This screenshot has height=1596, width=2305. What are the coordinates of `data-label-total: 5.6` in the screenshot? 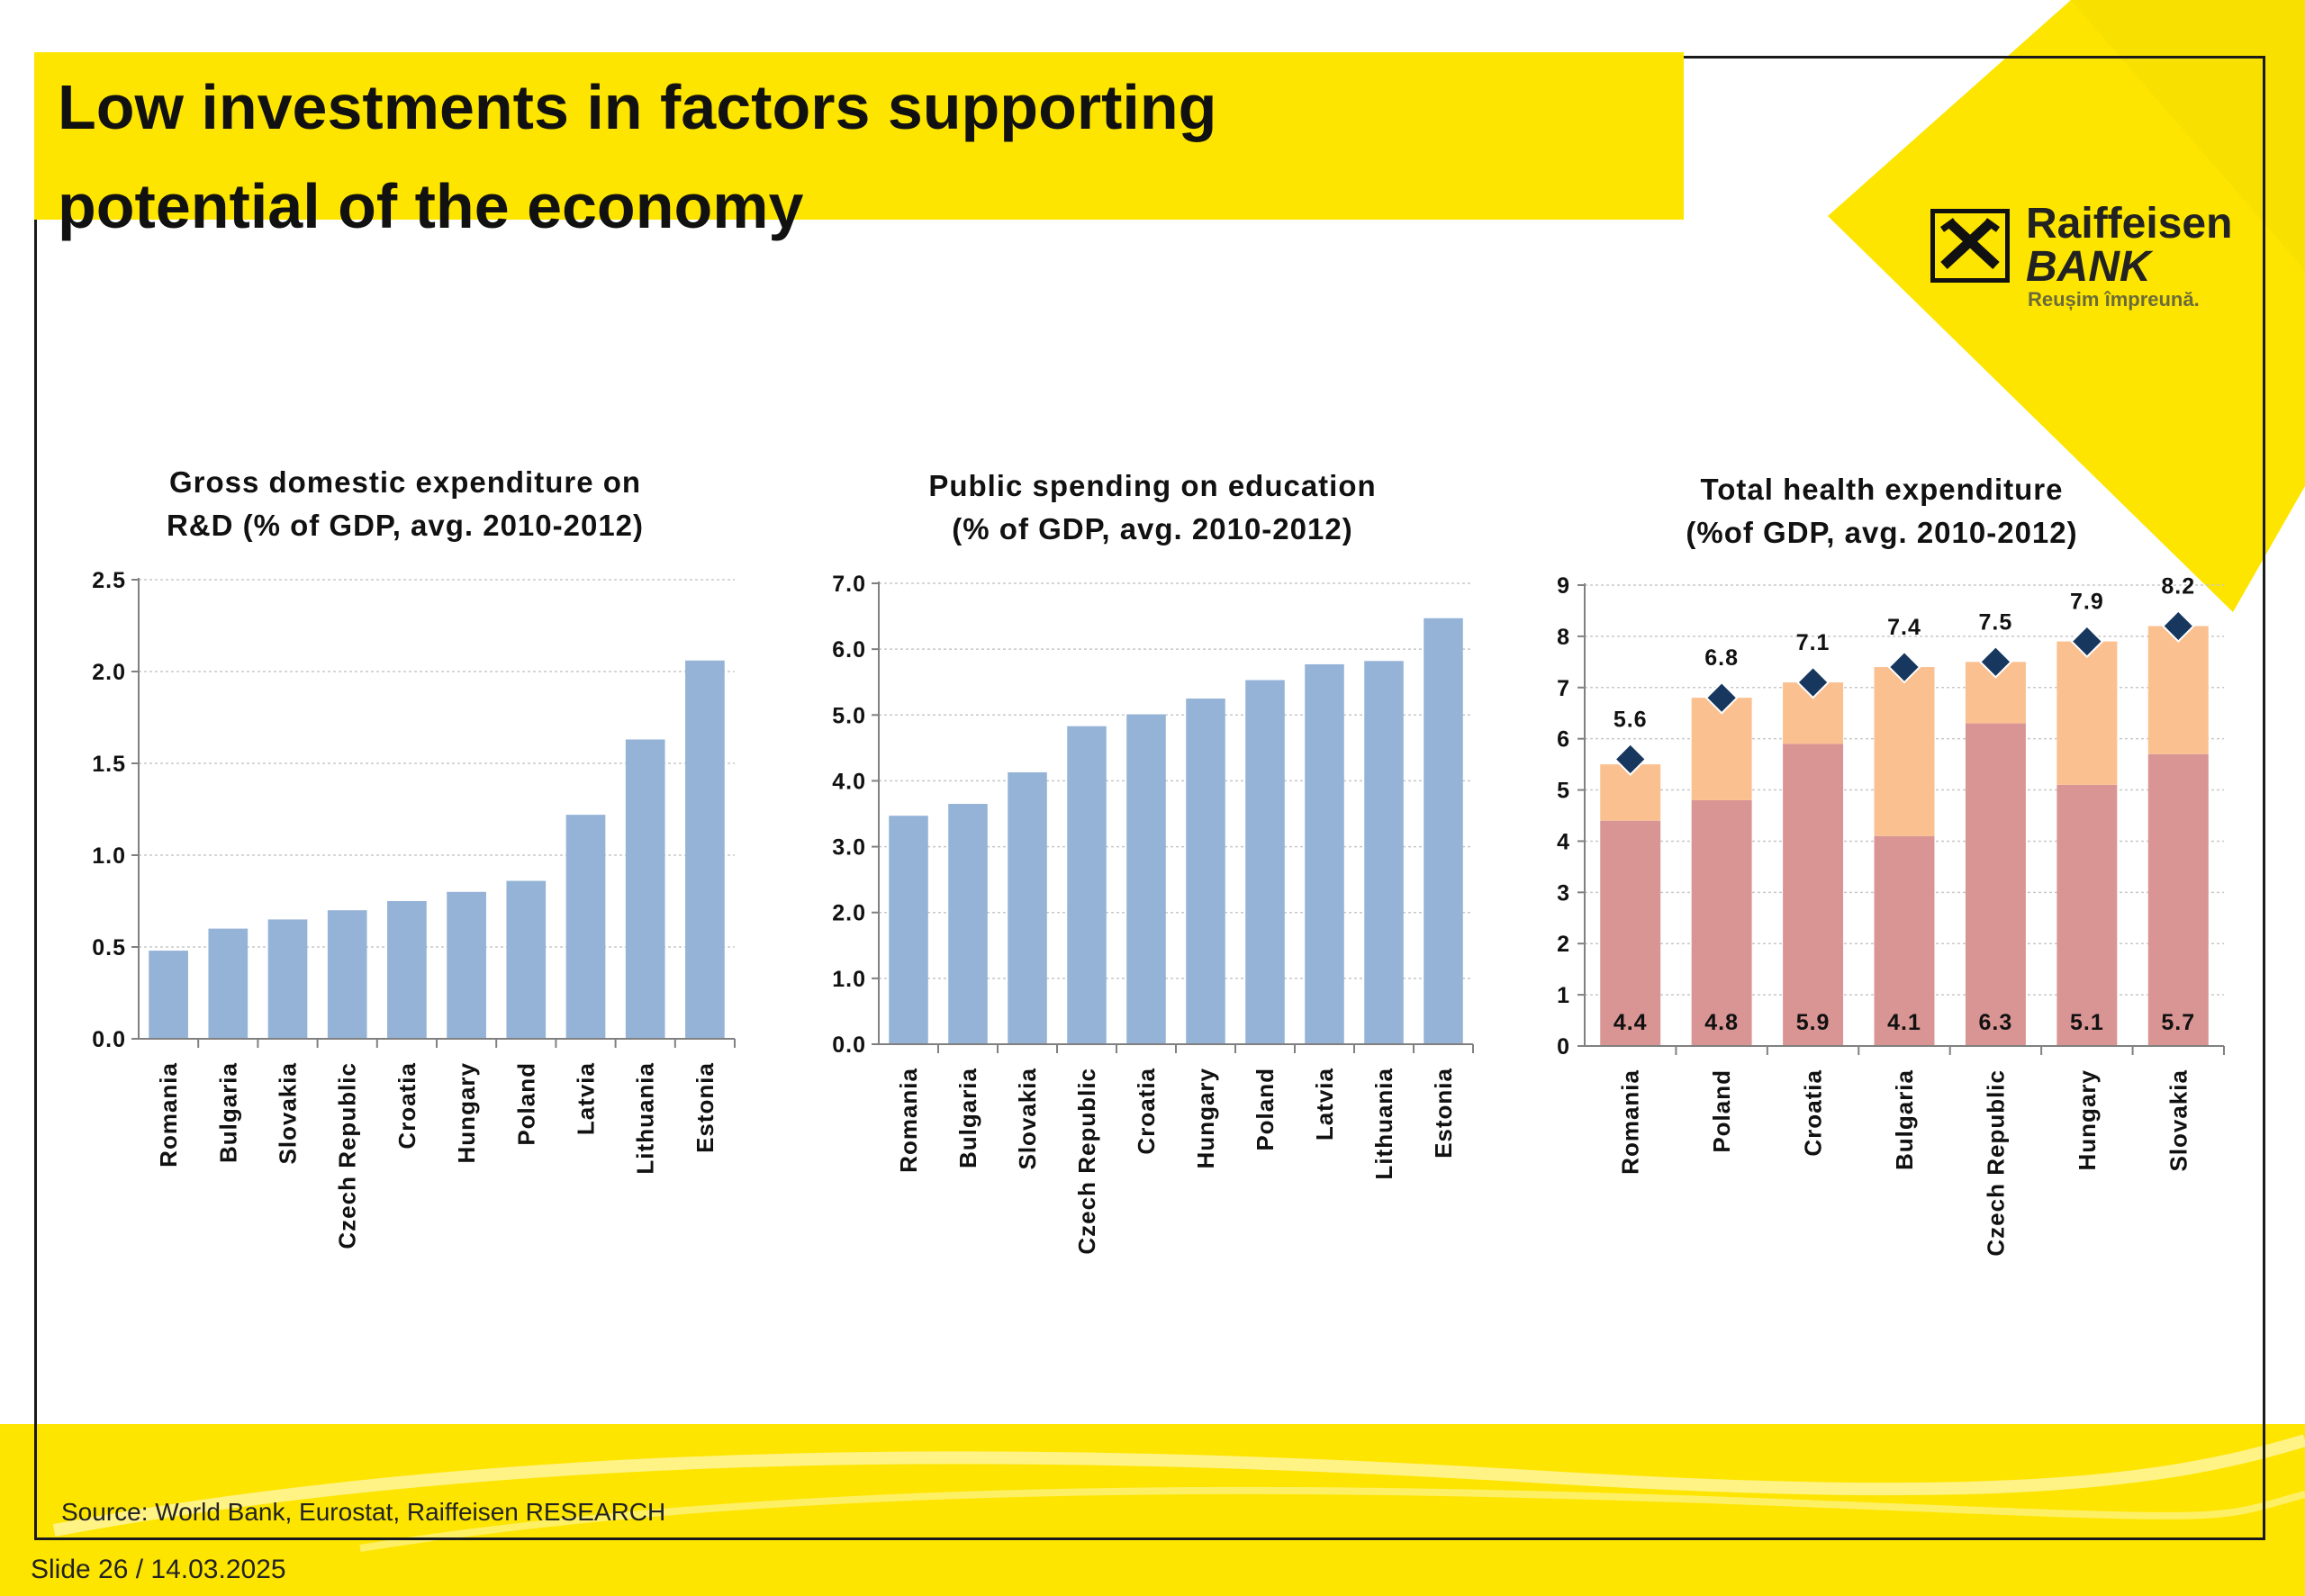 It's located at (1631, 719).